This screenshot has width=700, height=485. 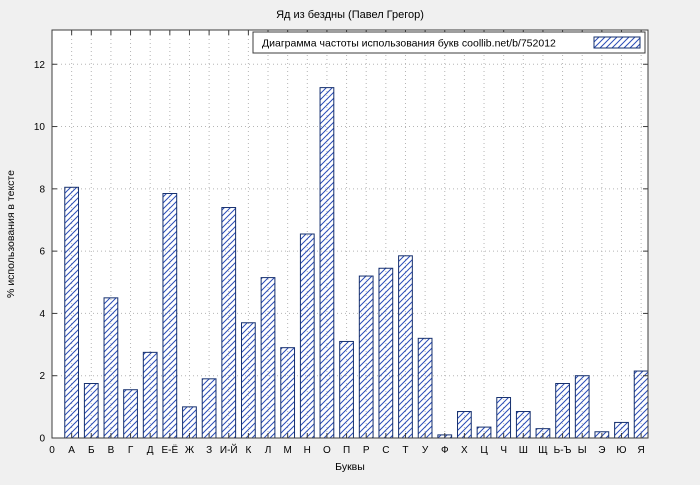 What do you see at coordinates (42, 189) in the screenshot?
I see `y-tick-label: 8` at bounding box center [42, 189].